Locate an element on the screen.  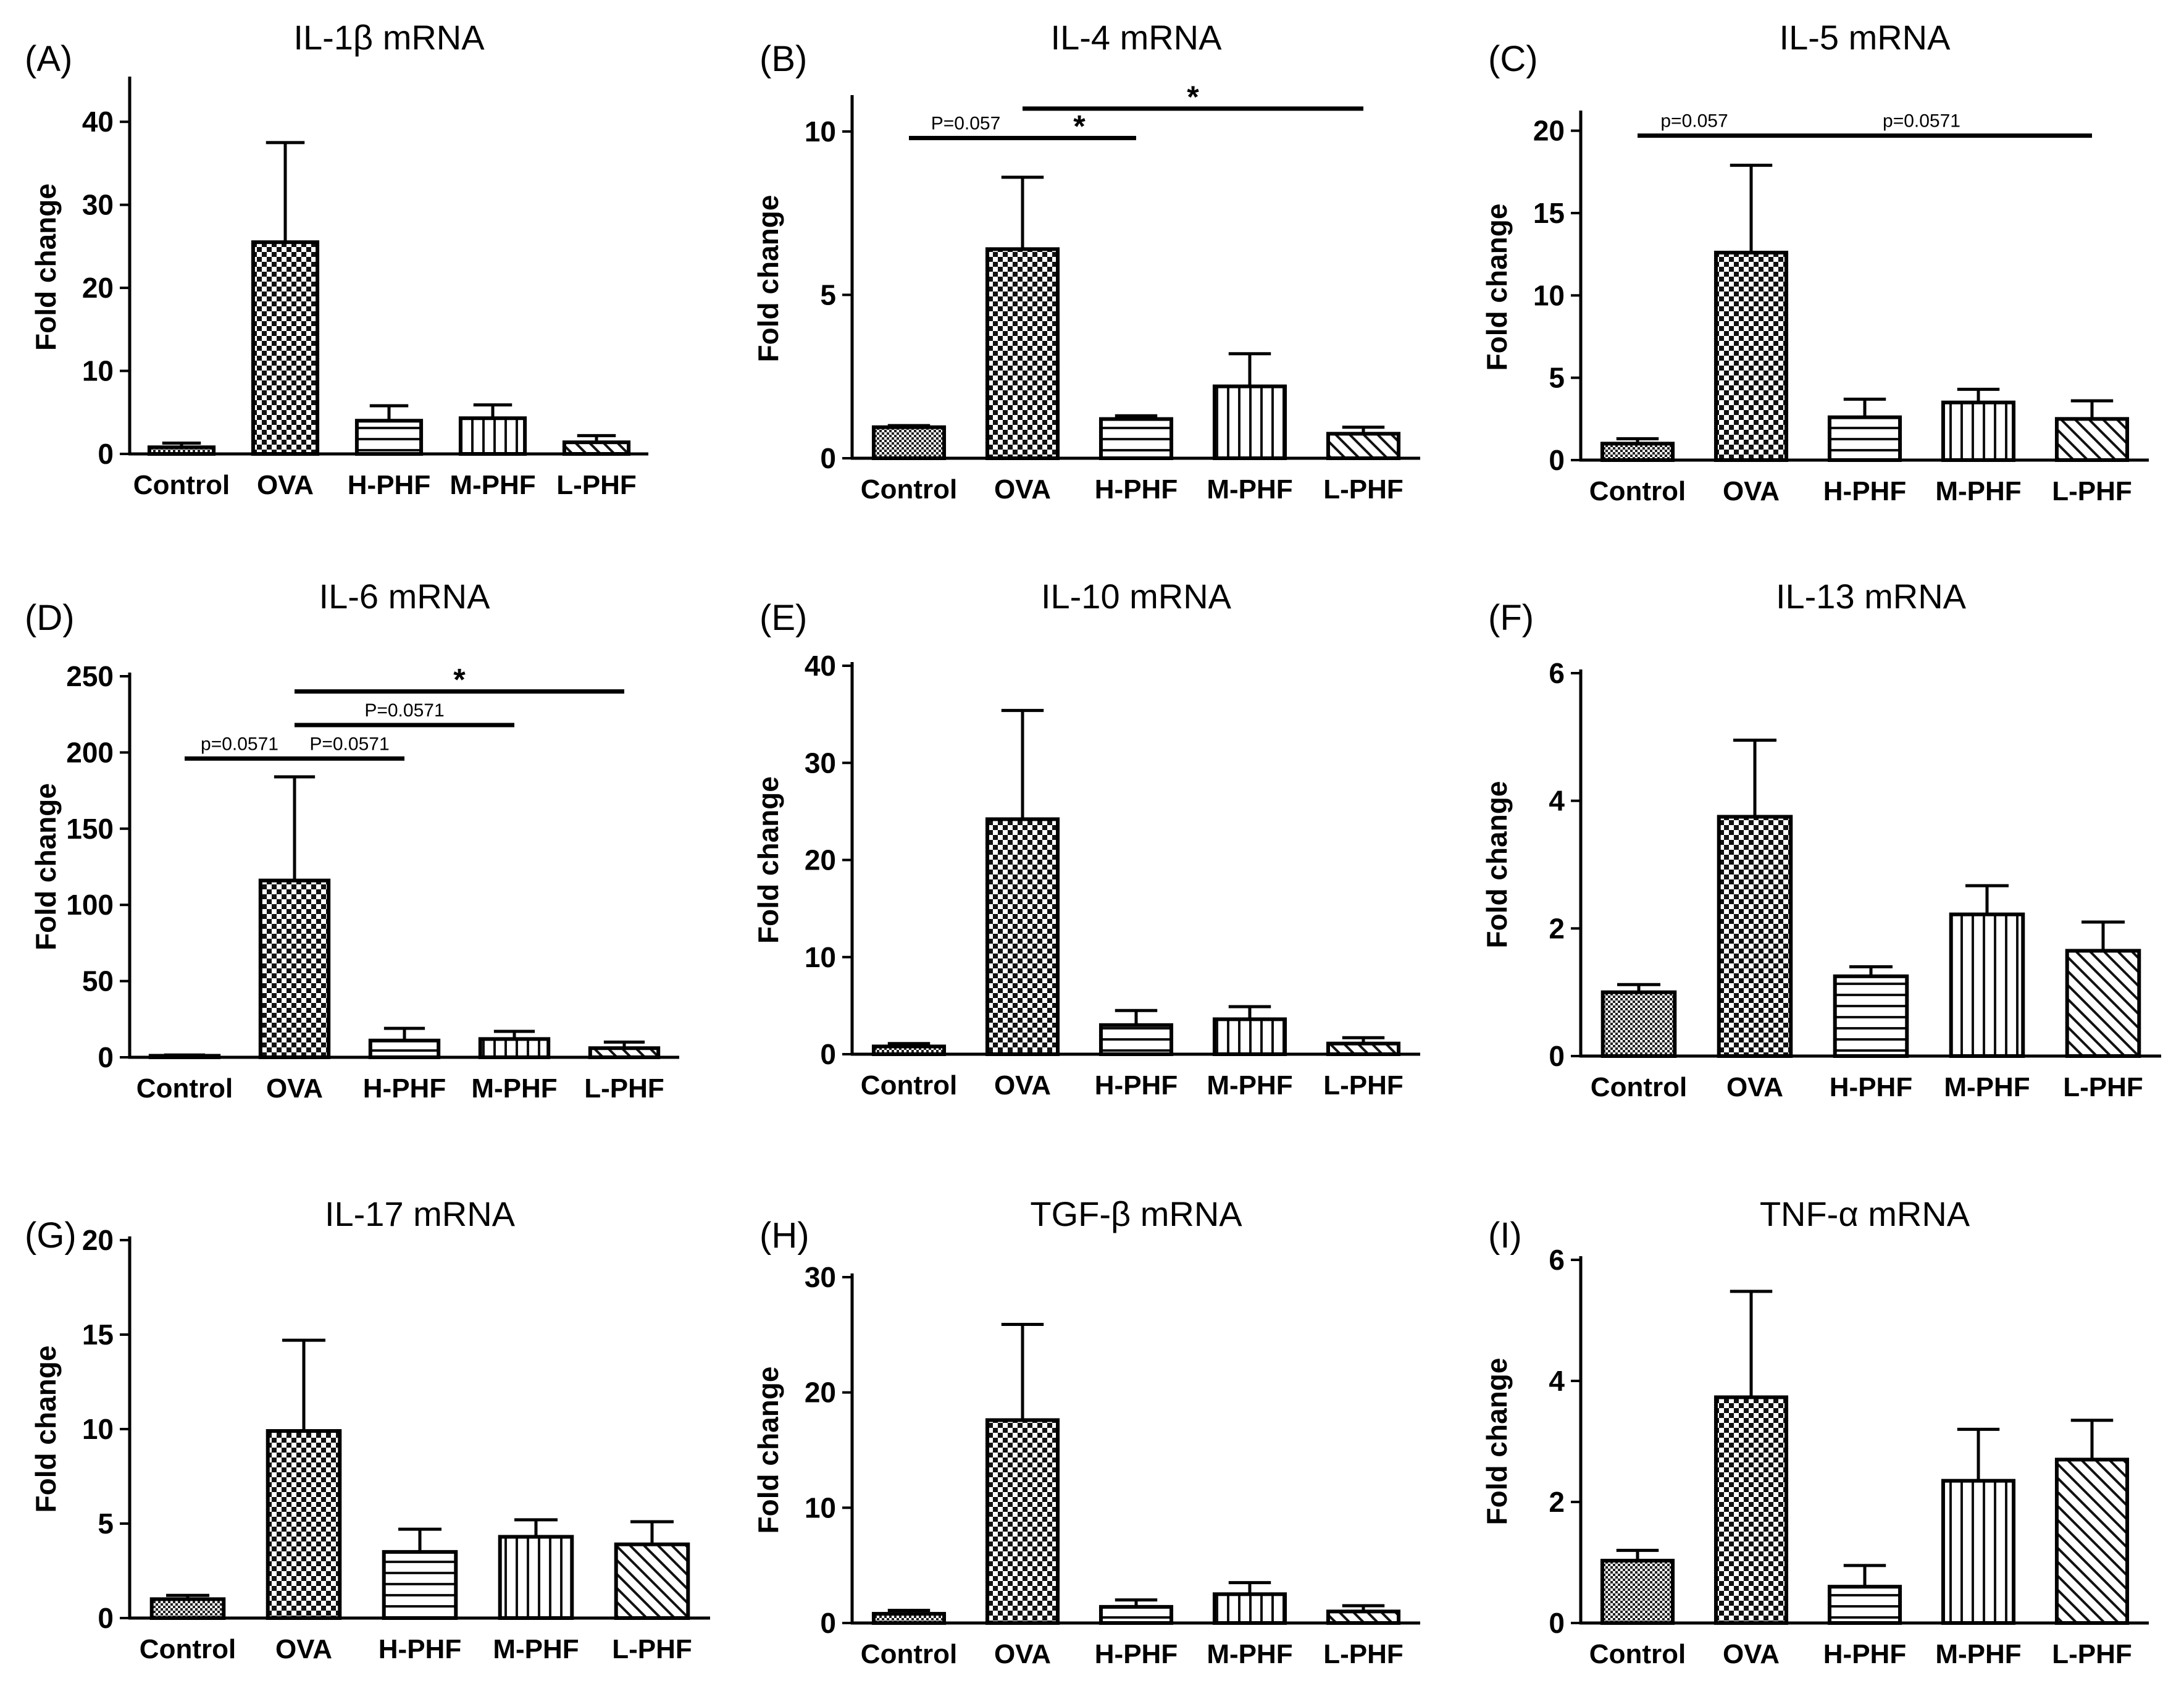
y-tick-label: 2 is located at coordinates (1557, 1502).